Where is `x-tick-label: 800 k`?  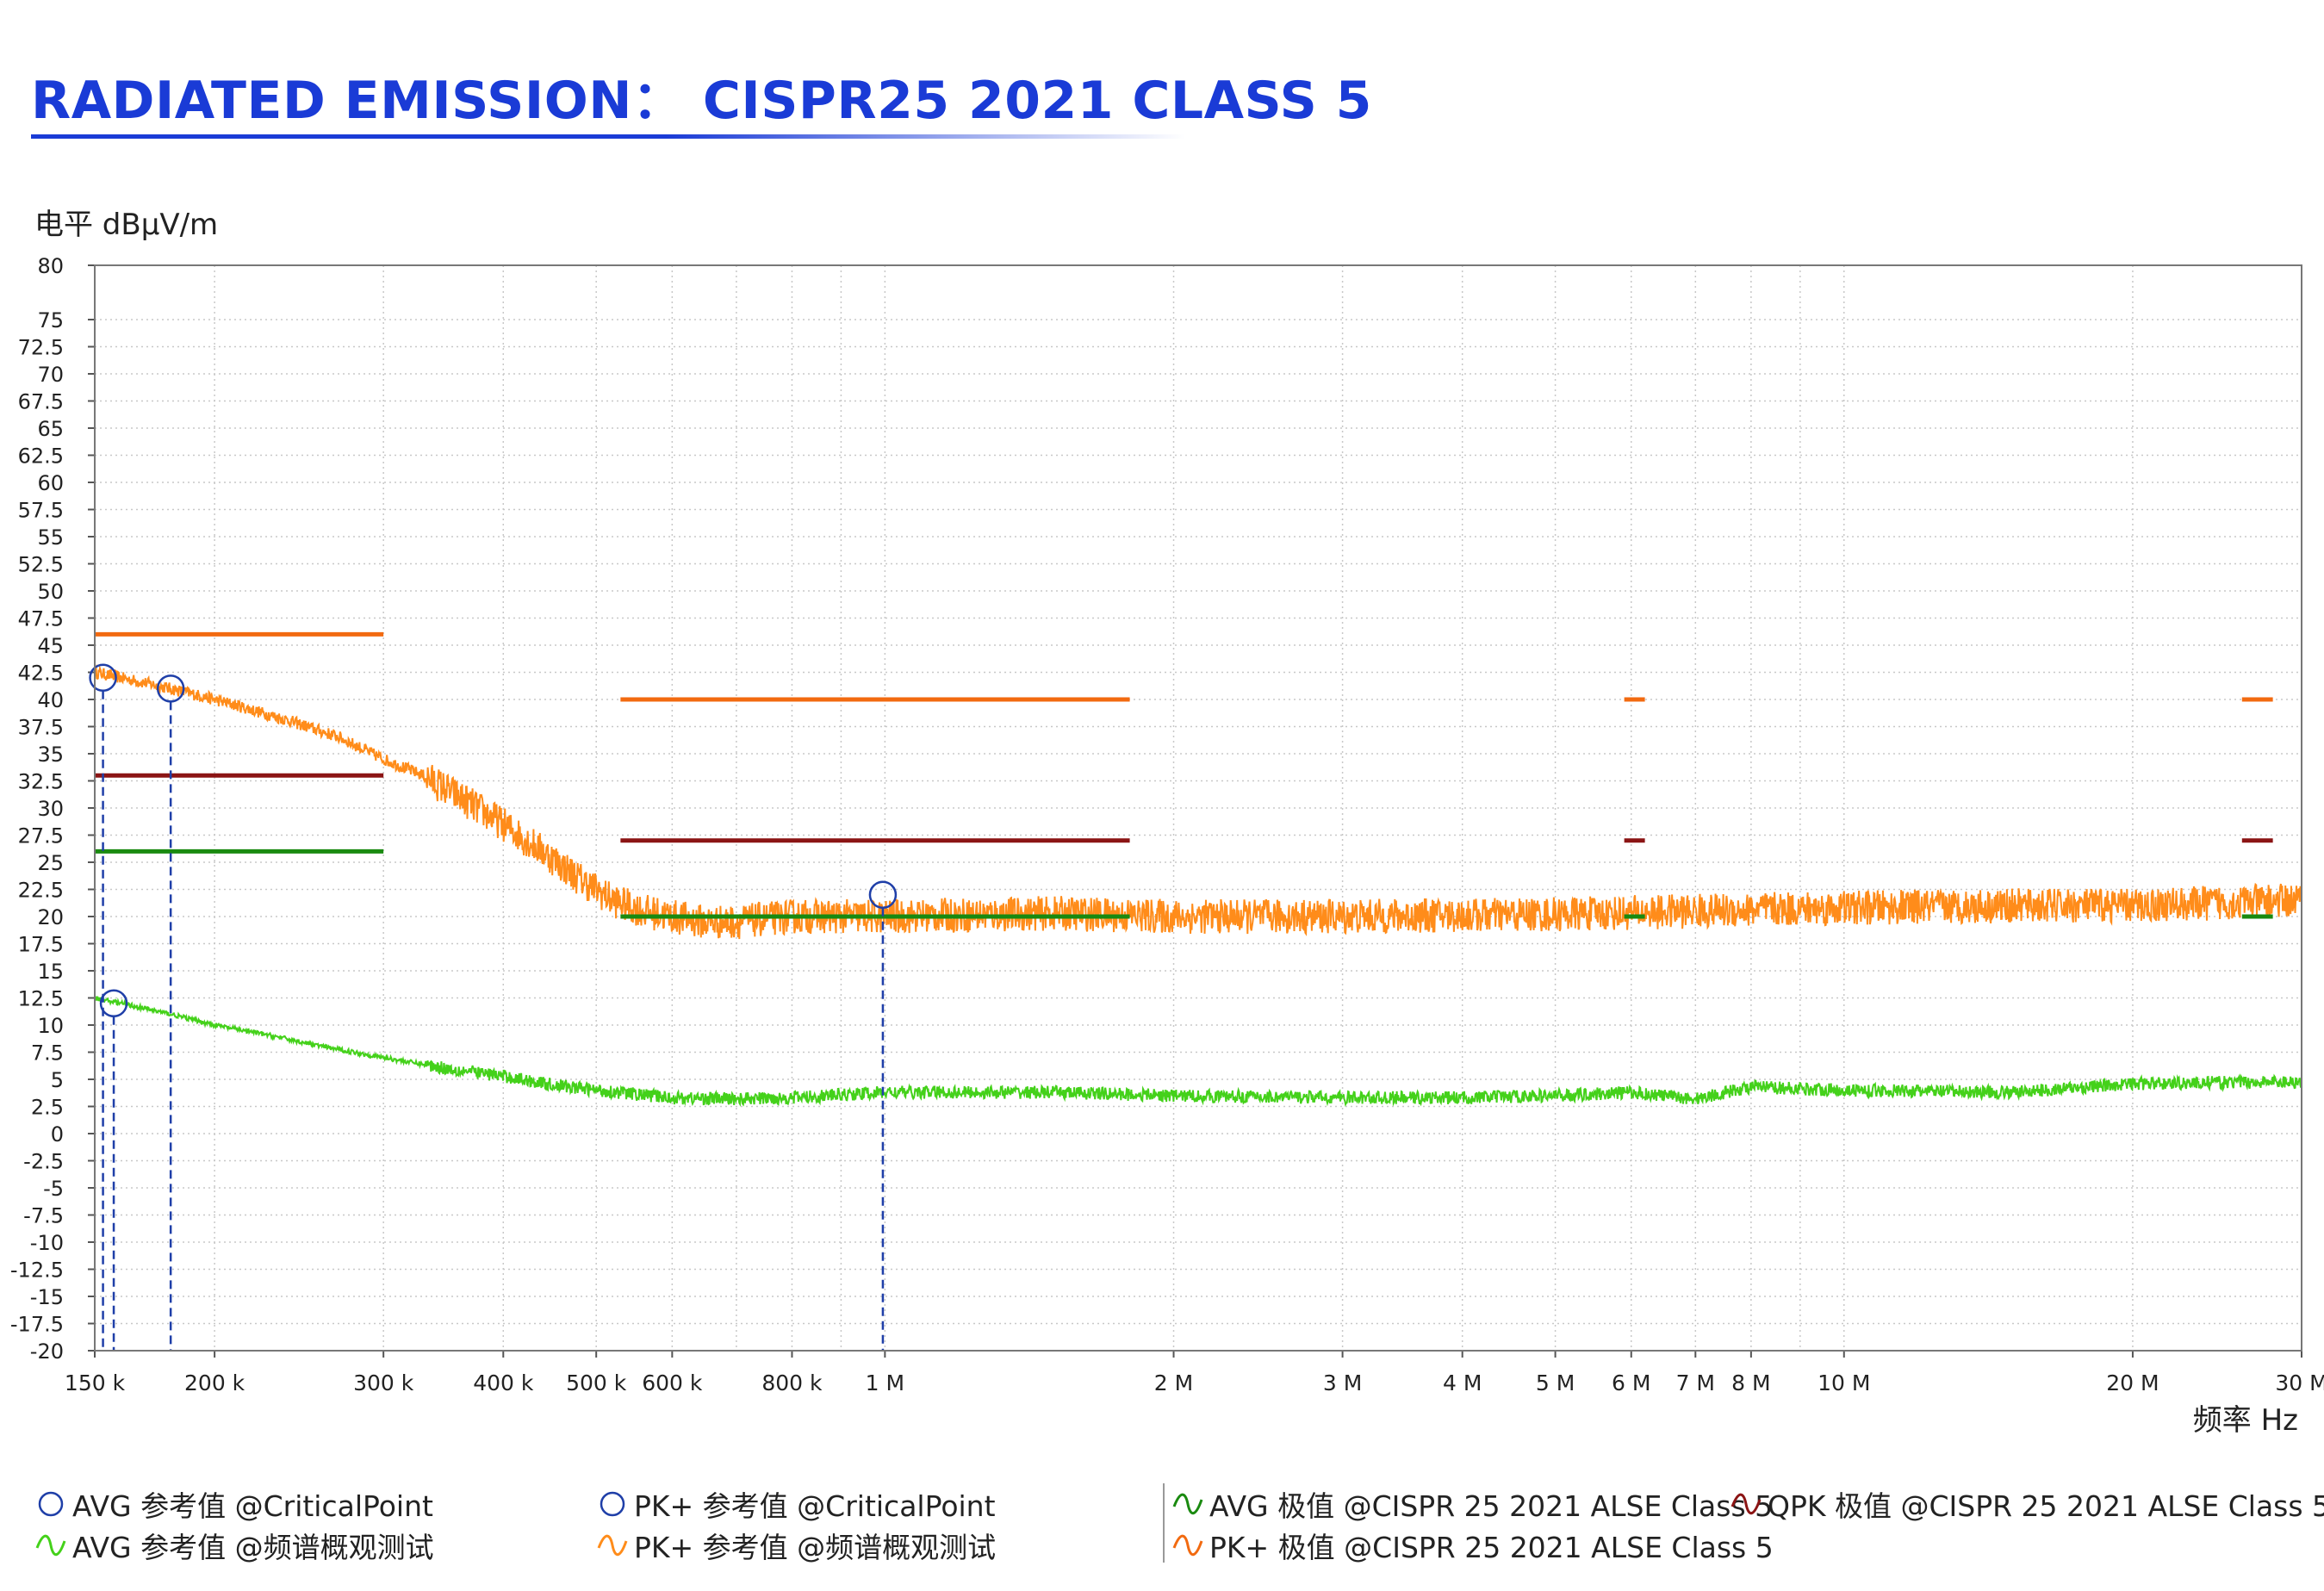
x-tick-label: 800 k is located at coordinates (792, 1382).